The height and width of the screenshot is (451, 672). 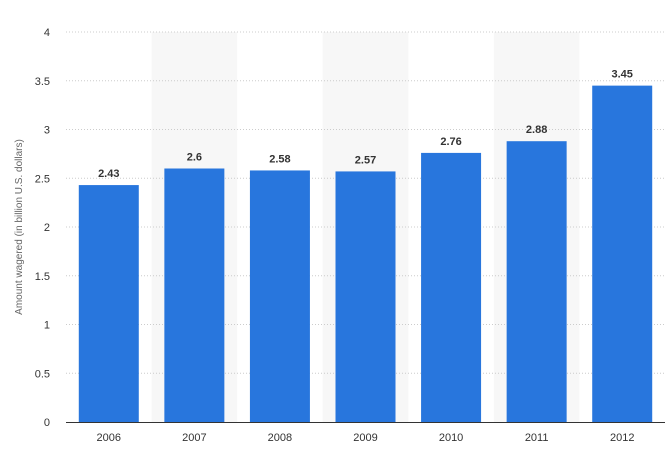 I want to click on y-tick-label: 1, so click(x=47, y=326).